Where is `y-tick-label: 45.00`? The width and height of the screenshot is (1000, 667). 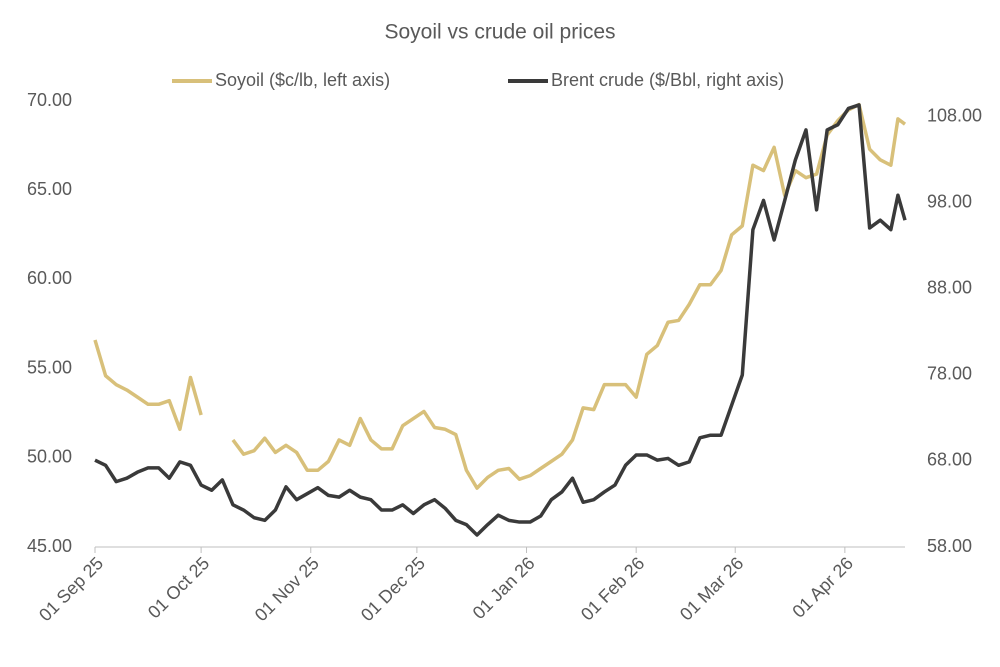 y-tick-label: 45.00 is located at coordinates (49, 546).